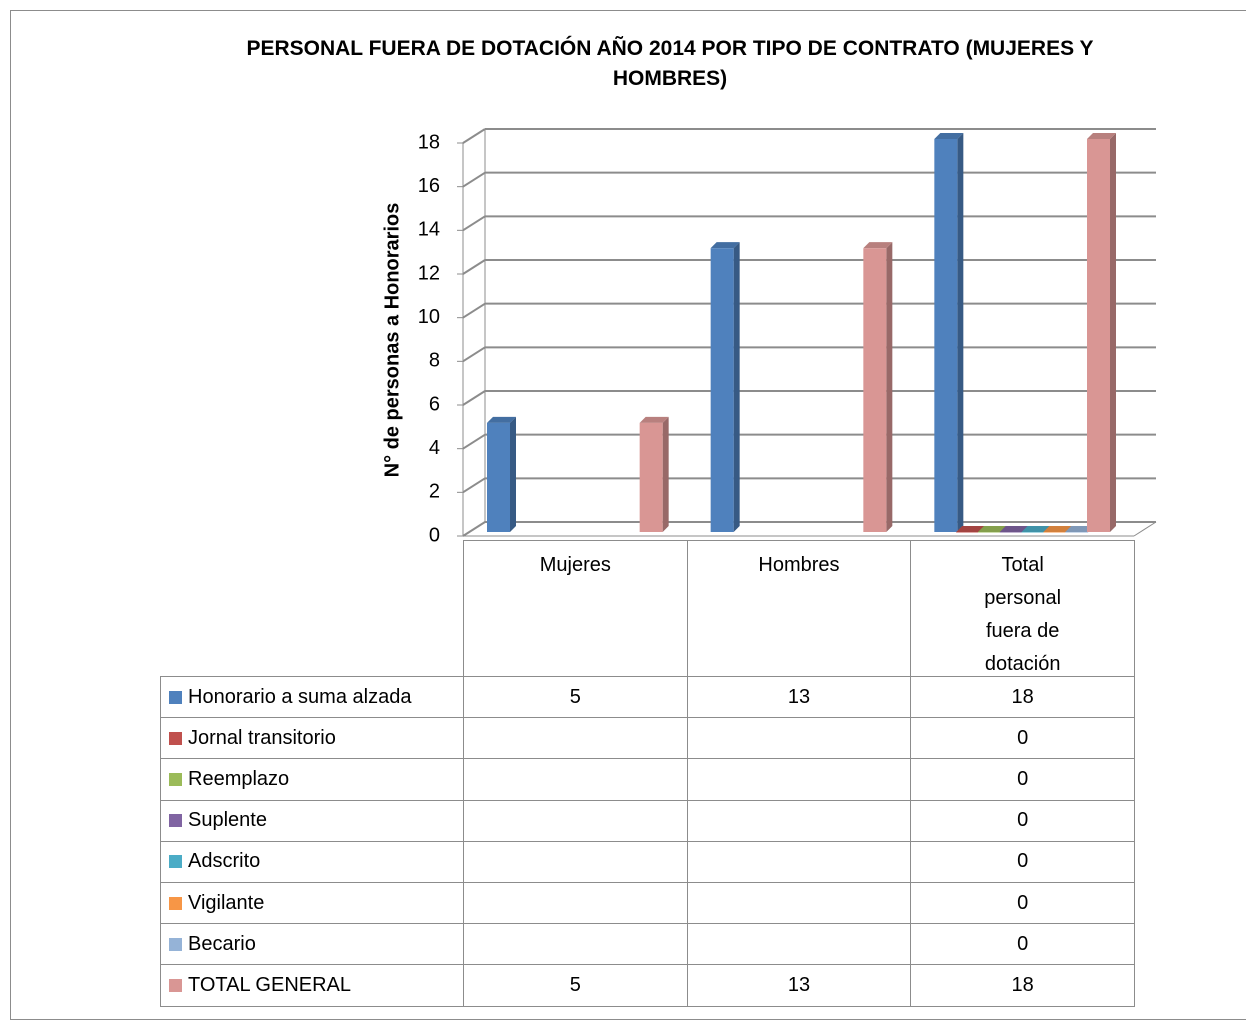 This screenshot has width=1246, height=1020. What do you see at coordinates (262, 737) in the screenshot?
I see `legend-label: Jornal transitorio` at bounding box center [262, 737].